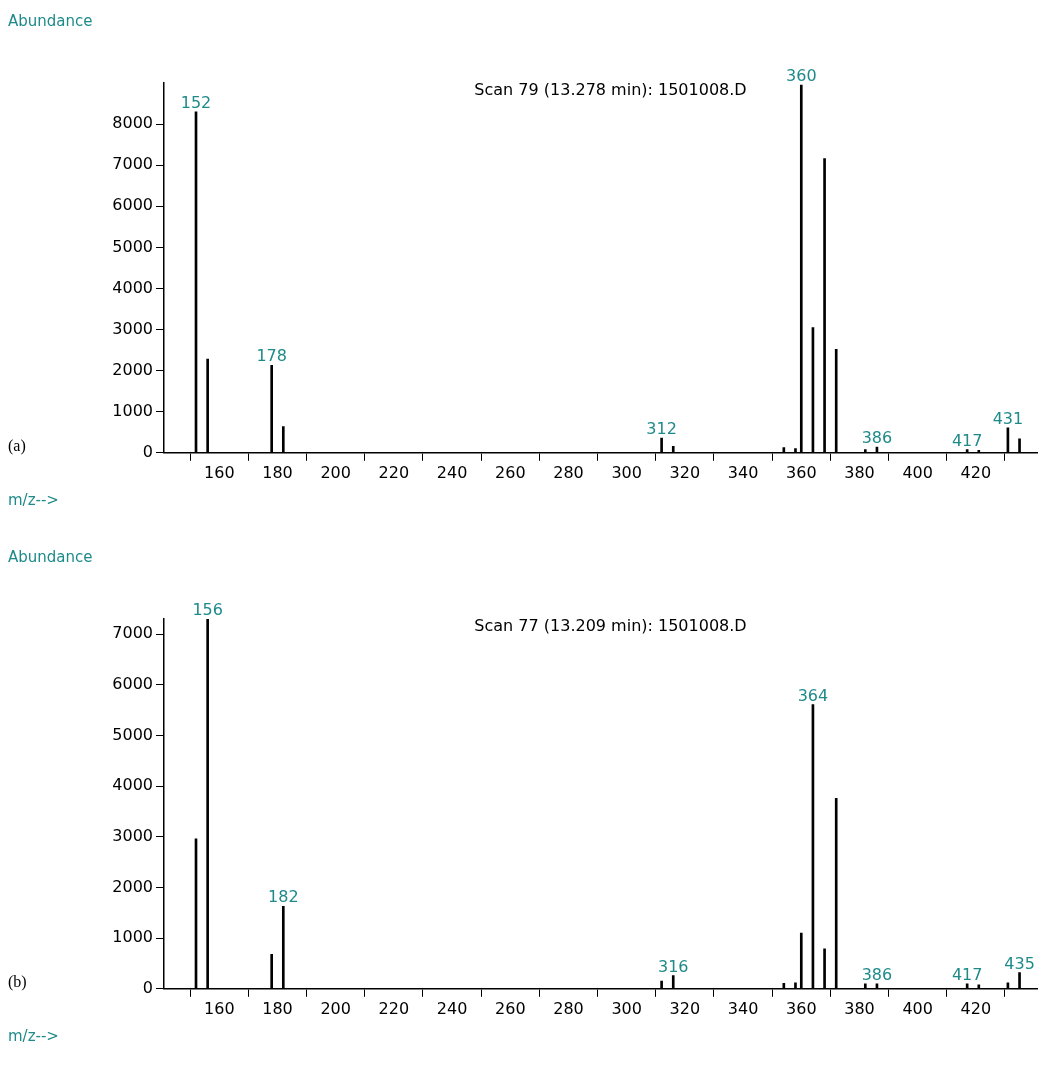 This screenshot has height=1088, width=1059. What do you see at coordinates (1008, 418) in the screenshot?
I see `annotation: 431` at bounding box center [1008, 418].